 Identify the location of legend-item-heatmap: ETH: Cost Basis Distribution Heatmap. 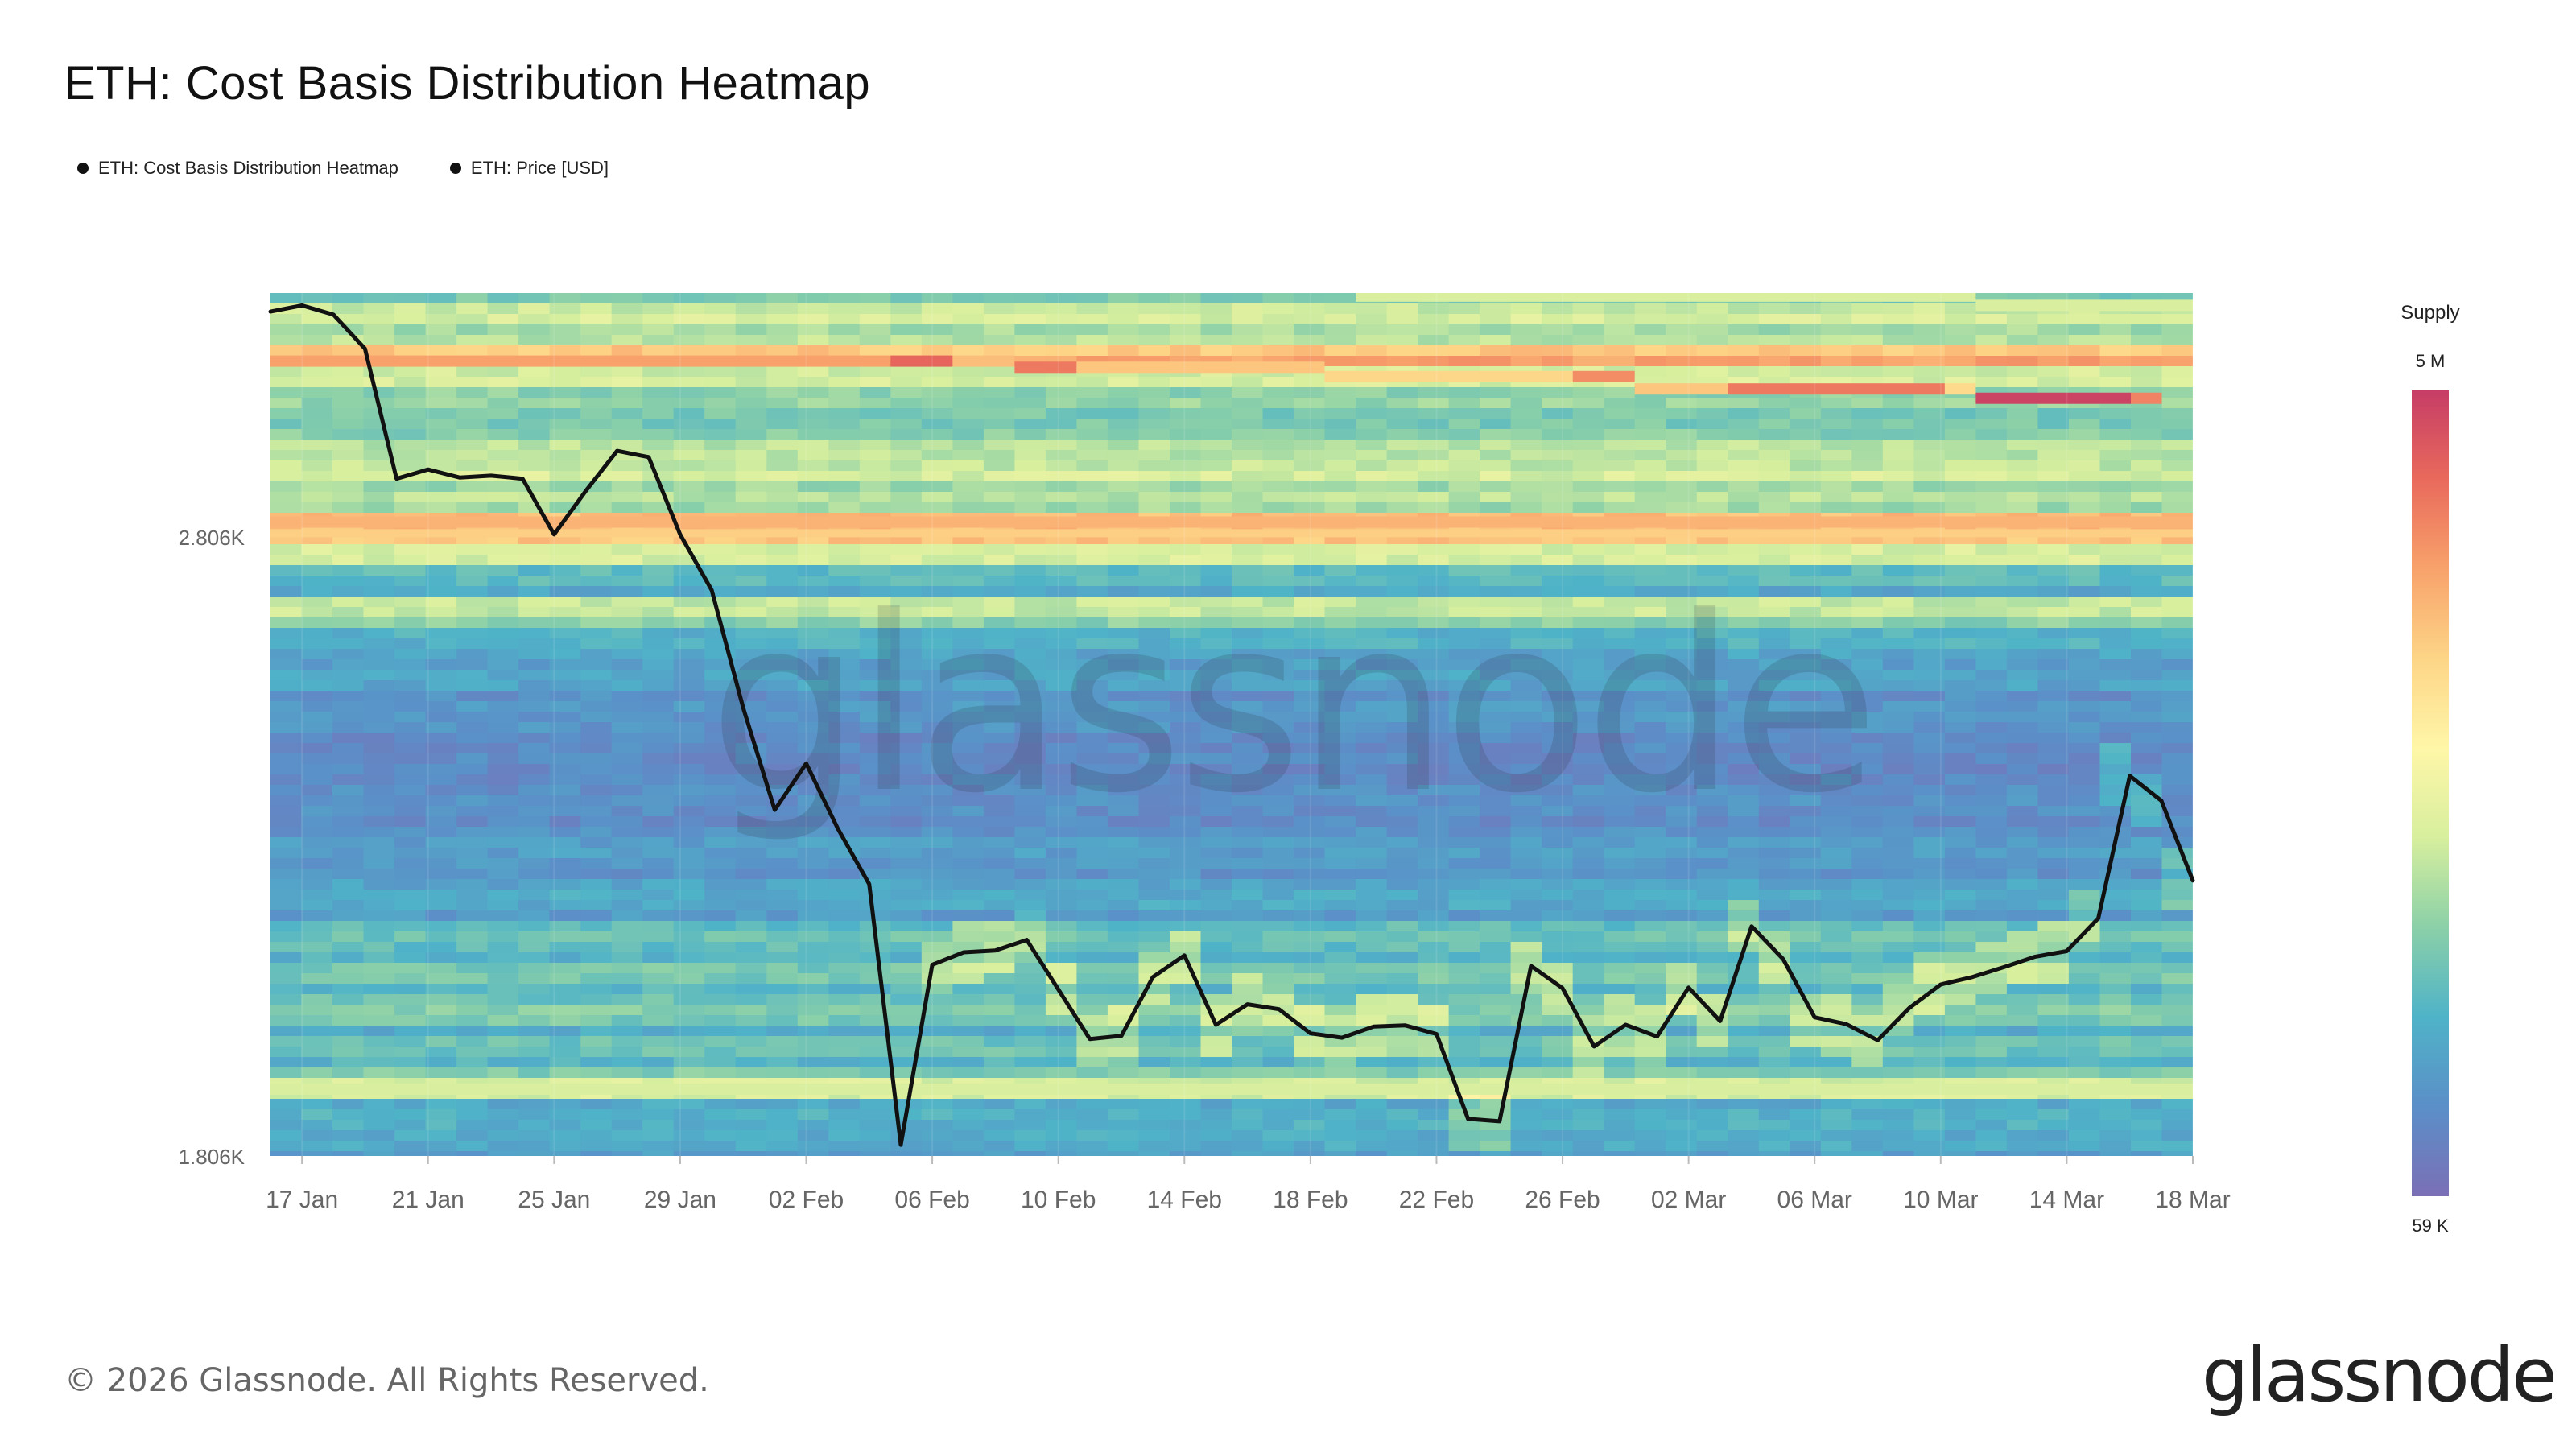
(237, 168).